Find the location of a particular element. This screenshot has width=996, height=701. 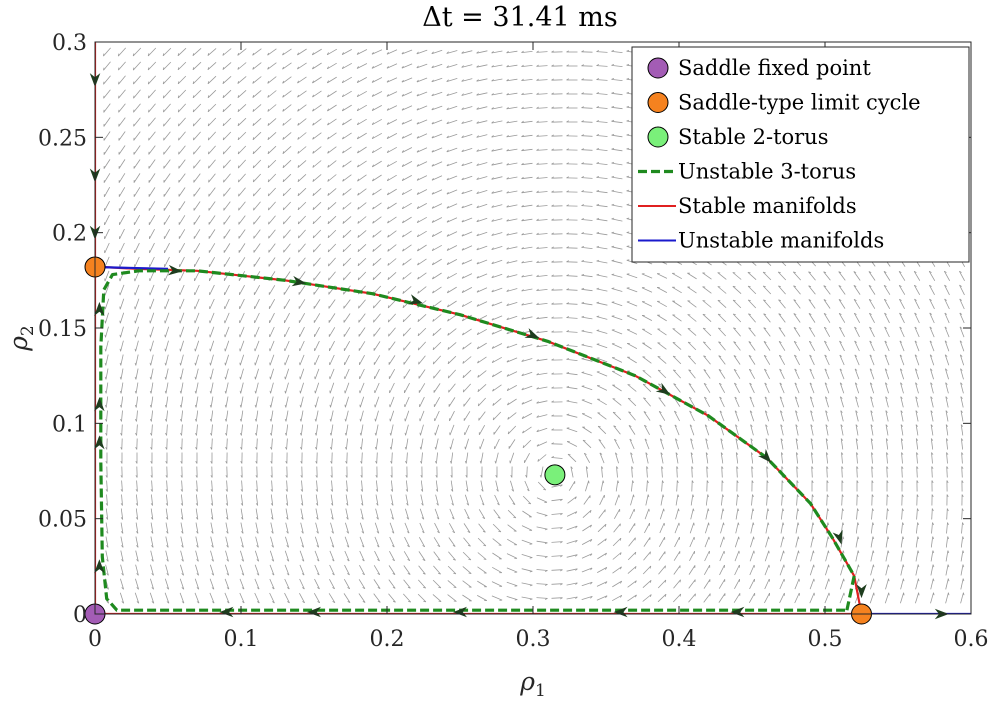

legend-marker is located at coordinates (658, 102).